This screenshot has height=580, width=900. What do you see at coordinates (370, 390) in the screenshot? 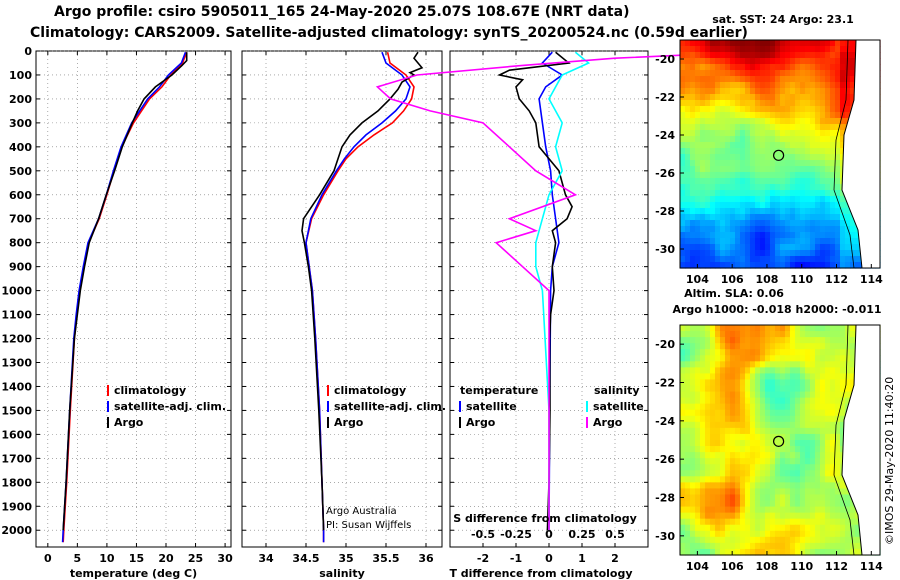
I see `legend-label: climatology` at bounding box center [370, 390].